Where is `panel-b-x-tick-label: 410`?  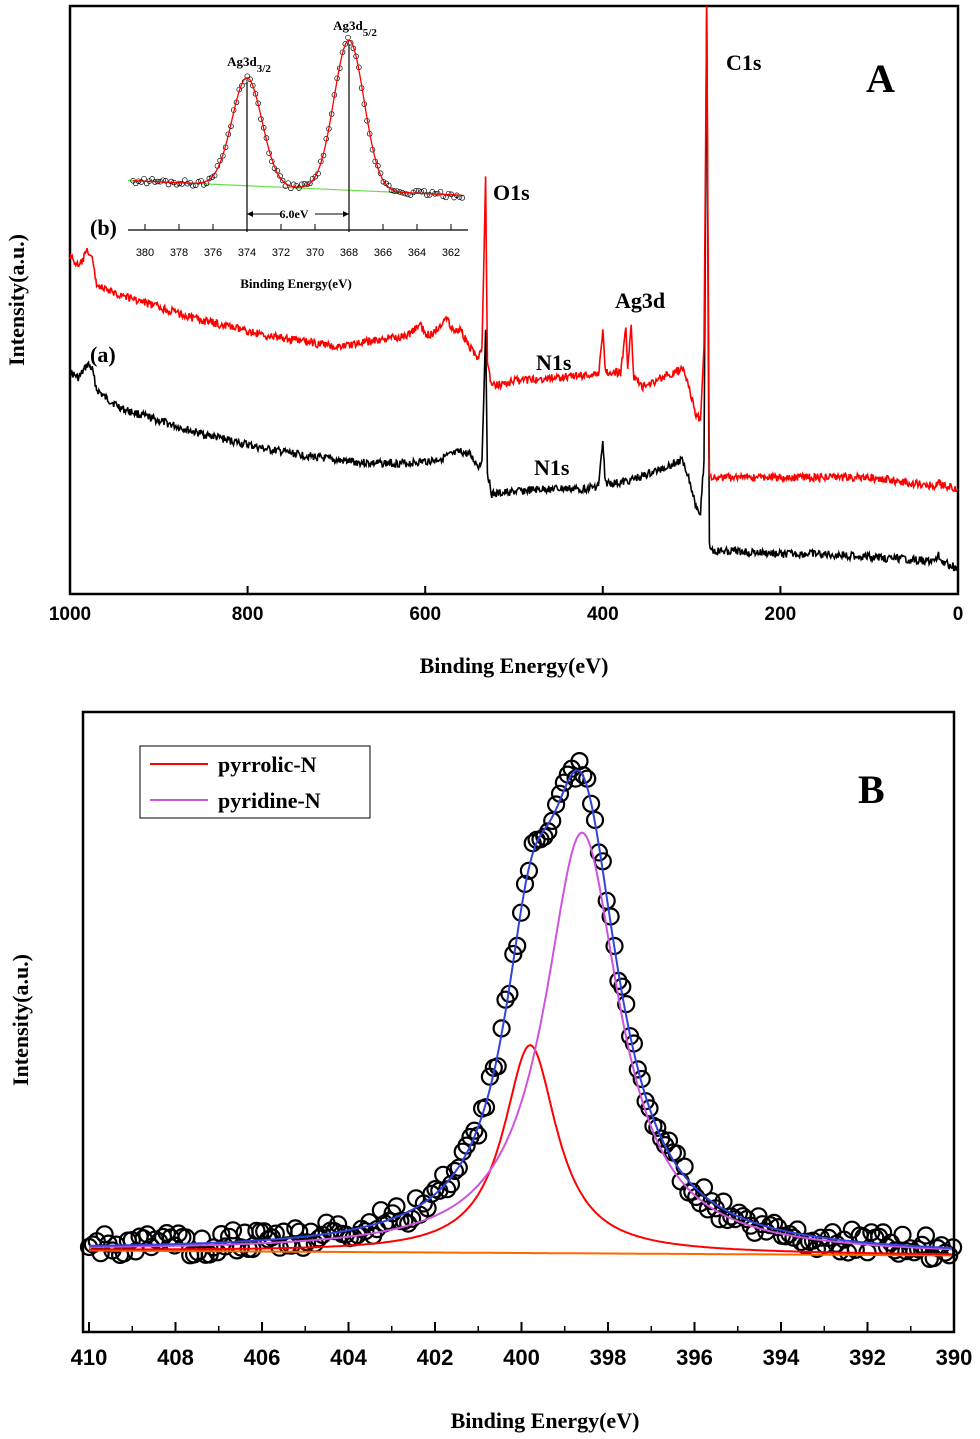 panel-b-x-tick-label: 410 is located at coordinates (89, 1357).